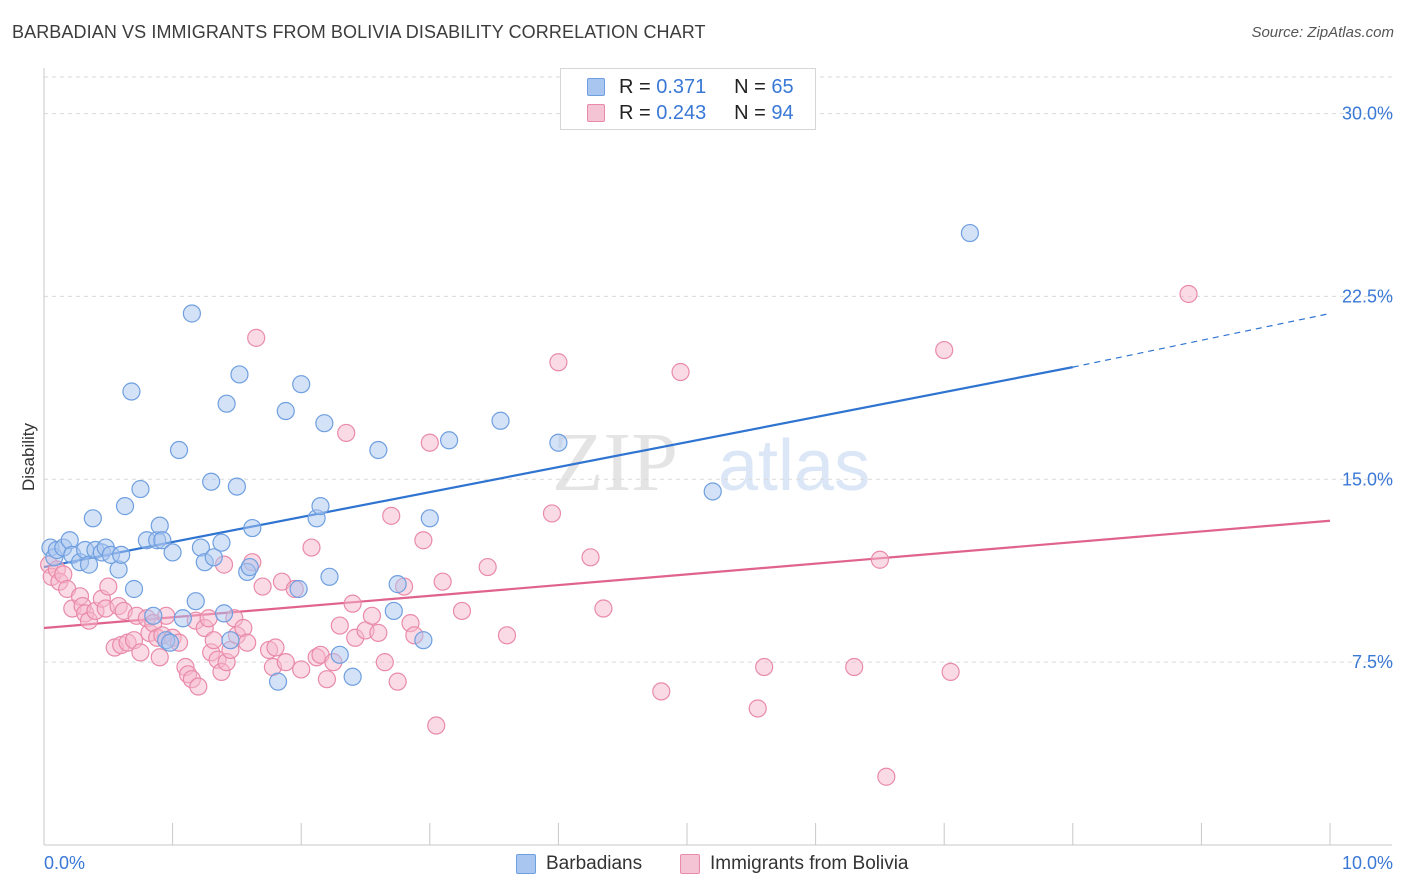 The width and height of the screenshot is (1406, 892). What do you see at coordinates (794, 466) in the screenshot?
I see `watermark-atlas: atlas` at bounding box center [794, 466].